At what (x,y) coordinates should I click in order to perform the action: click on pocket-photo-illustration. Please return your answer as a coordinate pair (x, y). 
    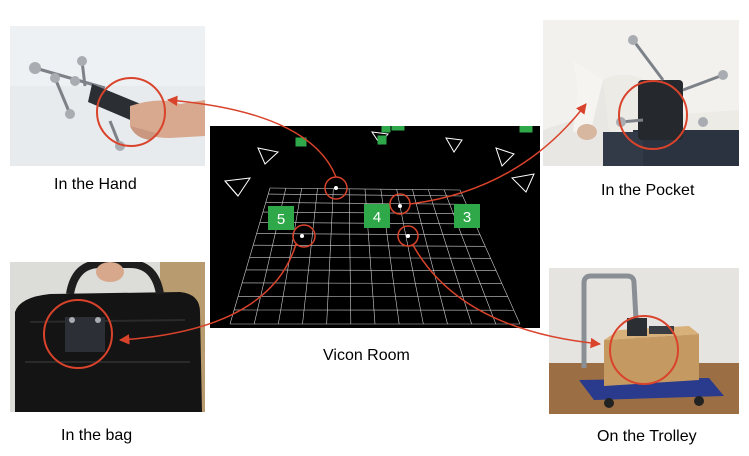
    Looking at the image, I should click on (641, 93).